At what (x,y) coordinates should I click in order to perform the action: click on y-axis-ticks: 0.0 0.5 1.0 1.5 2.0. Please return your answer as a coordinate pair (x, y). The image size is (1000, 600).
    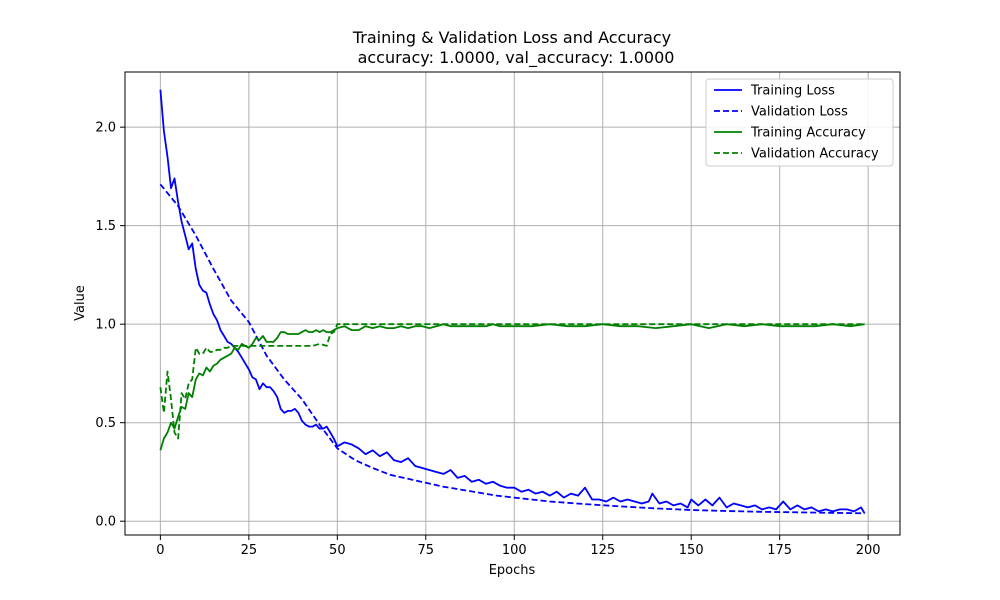
    Looking at the image, I should click on (110, 325).